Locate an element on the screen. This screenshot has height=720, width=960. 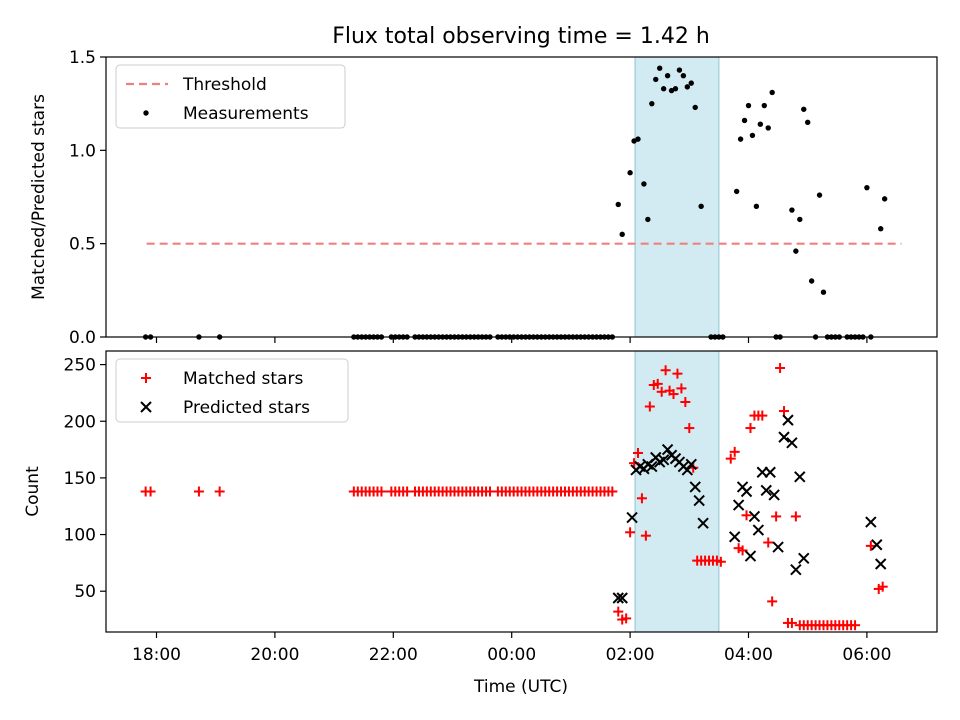
x-tick-label-6: 06:00 is located at coordinates (866, 655).